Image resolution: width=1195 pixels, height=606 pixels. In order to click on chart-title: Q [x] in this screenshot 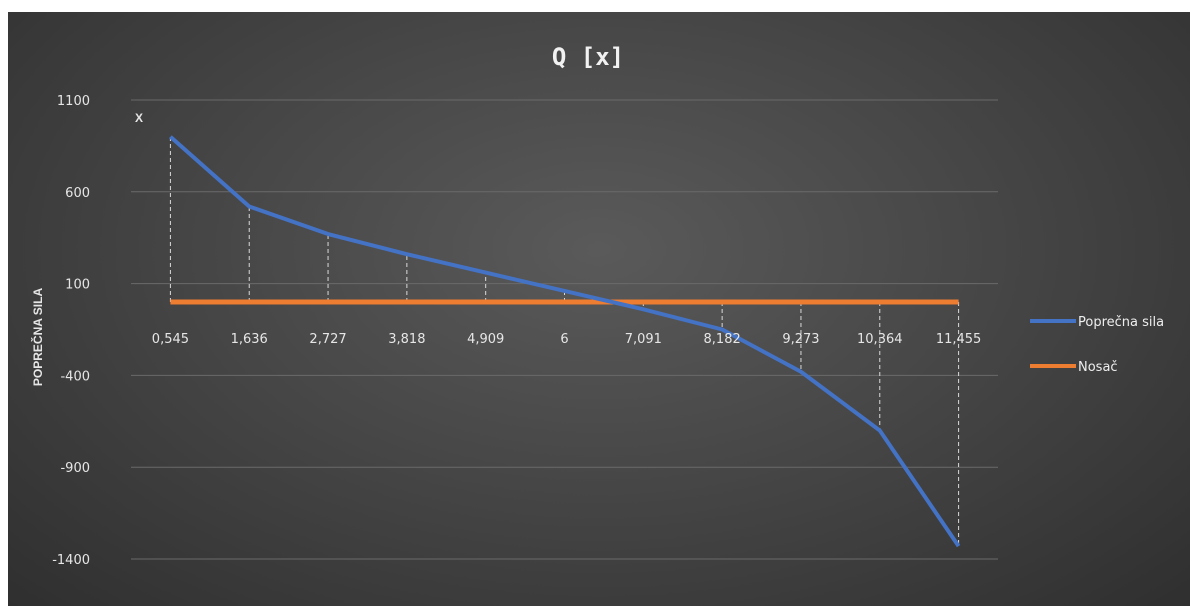, I will do `click(588, 57)`.